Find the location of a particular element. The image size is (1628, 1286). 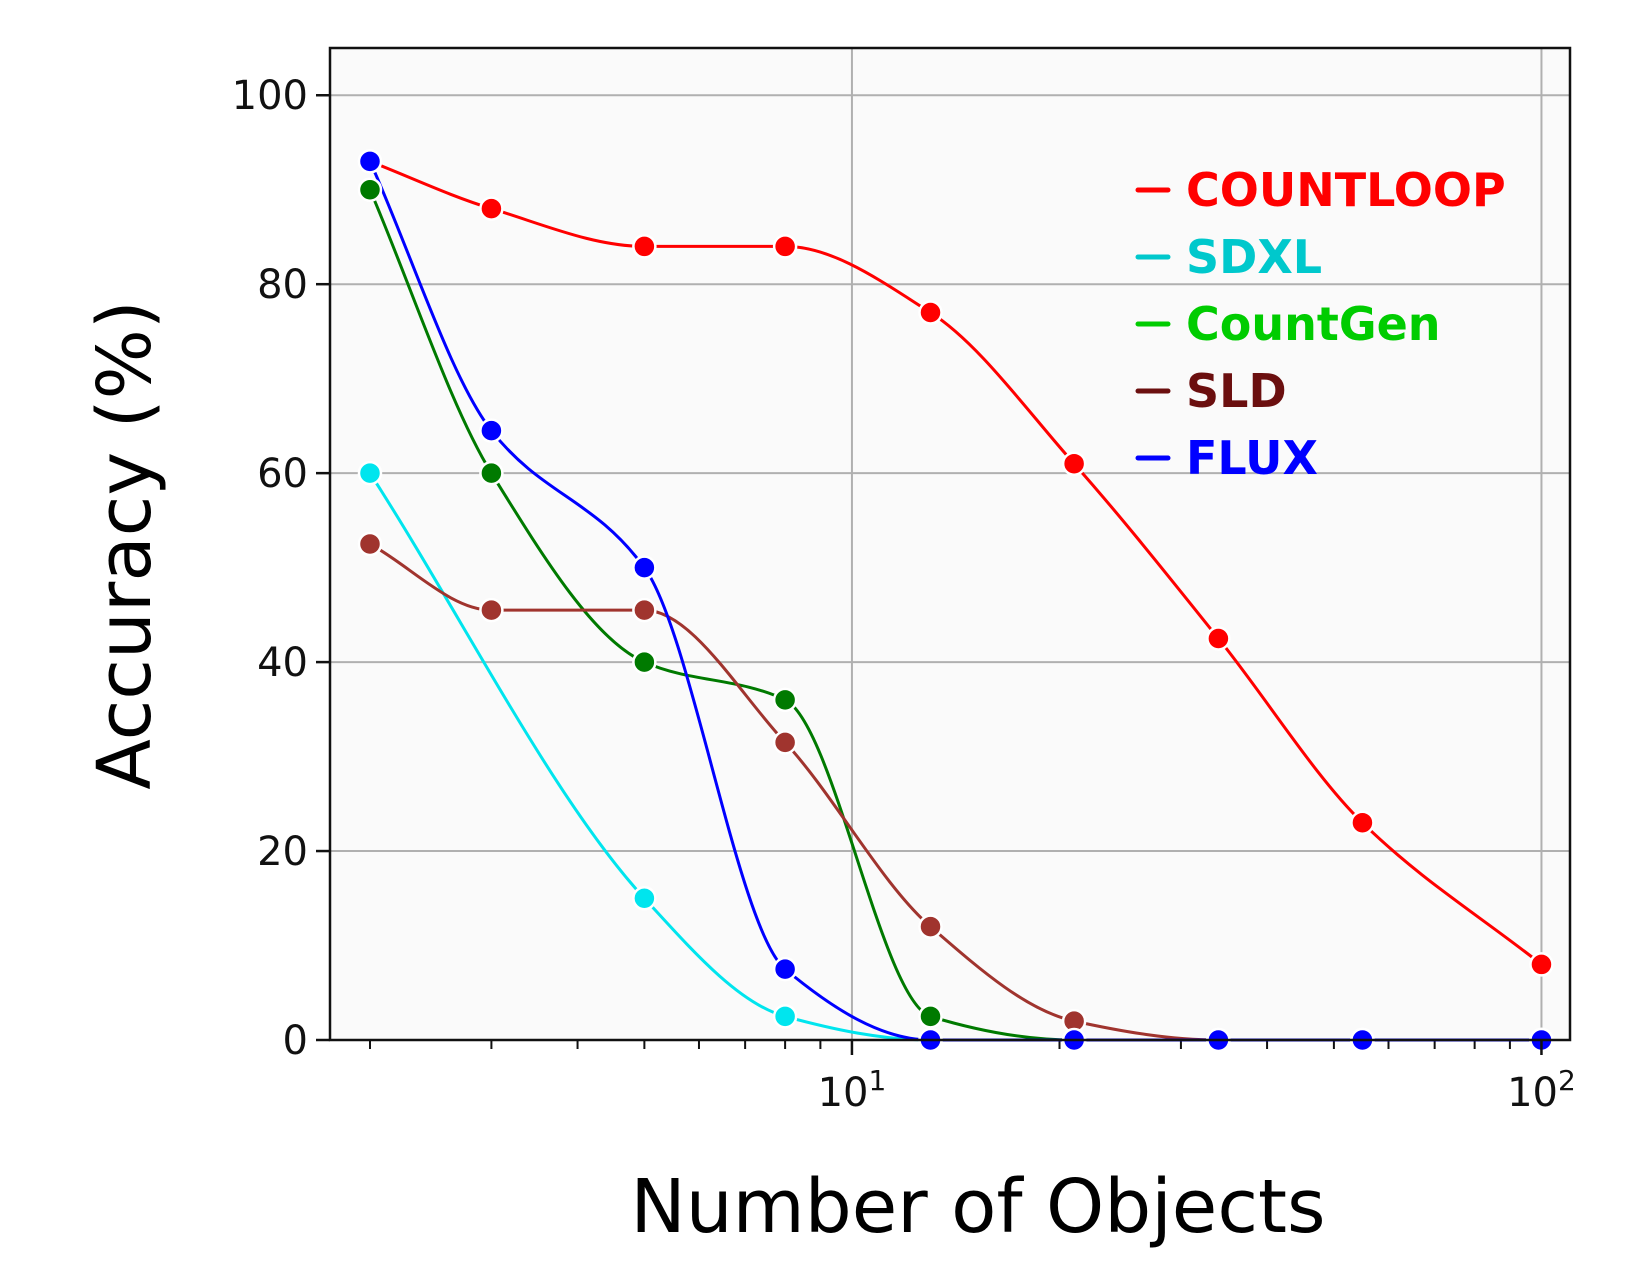

y-tick-label: 40 is located at coordinates (282, 663).